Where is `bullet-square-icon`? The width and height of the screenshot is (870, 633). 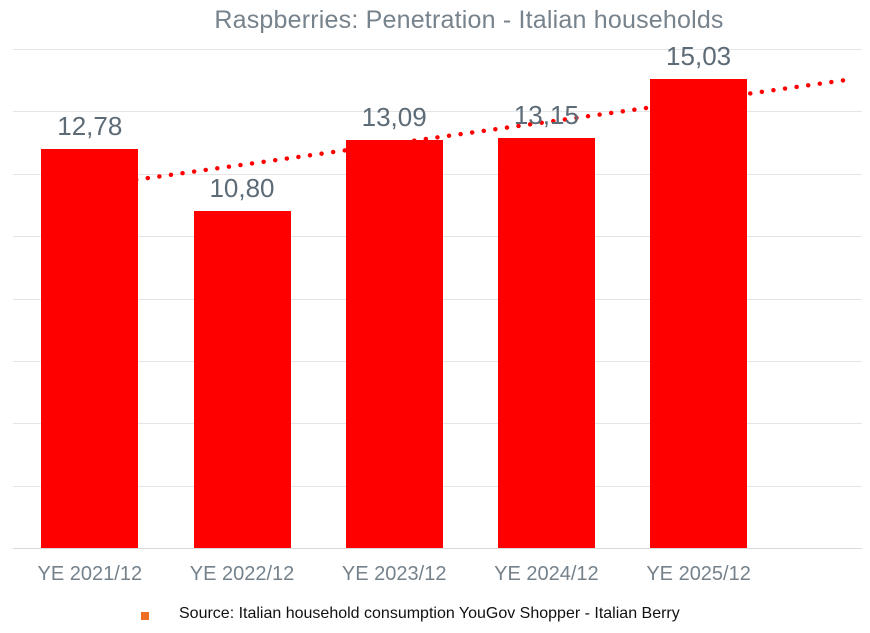 bullet-square-icon is located at coordinates (145, 616).